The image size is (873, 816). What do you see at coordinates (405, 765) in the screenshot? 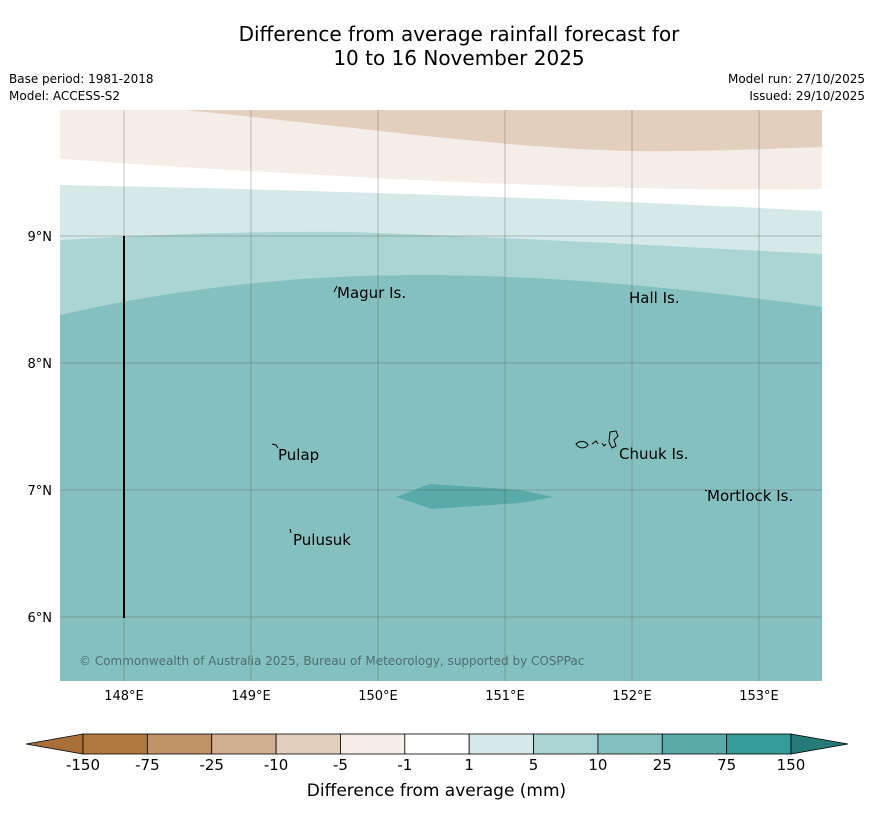
I see `colorbar-tick-label: -1` at bounding box center [405, 765].